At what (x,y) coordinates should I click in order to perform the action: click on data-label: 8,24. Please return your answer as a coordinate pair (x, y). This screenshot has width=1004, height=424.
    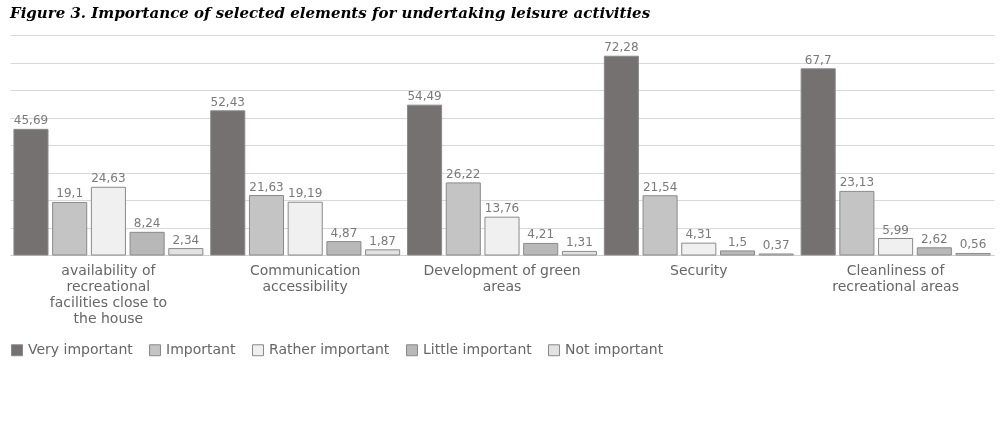
    Looking at the image, I should click on (147, 223).